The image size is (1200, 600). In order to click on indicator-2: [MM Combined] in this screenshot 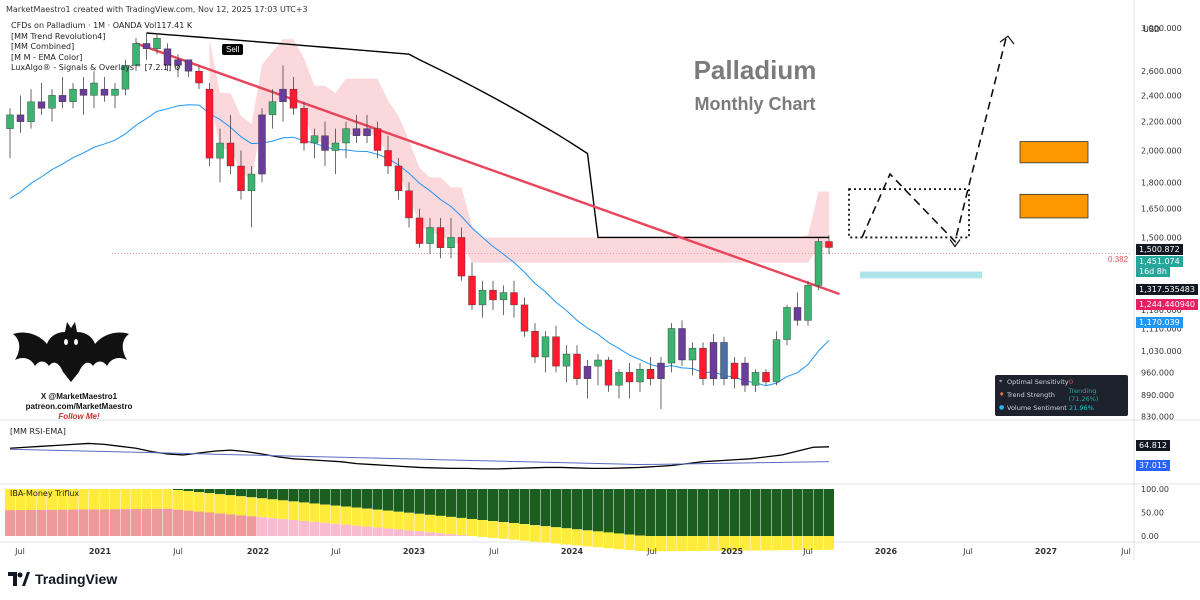, I will do `click(43, 46)`.